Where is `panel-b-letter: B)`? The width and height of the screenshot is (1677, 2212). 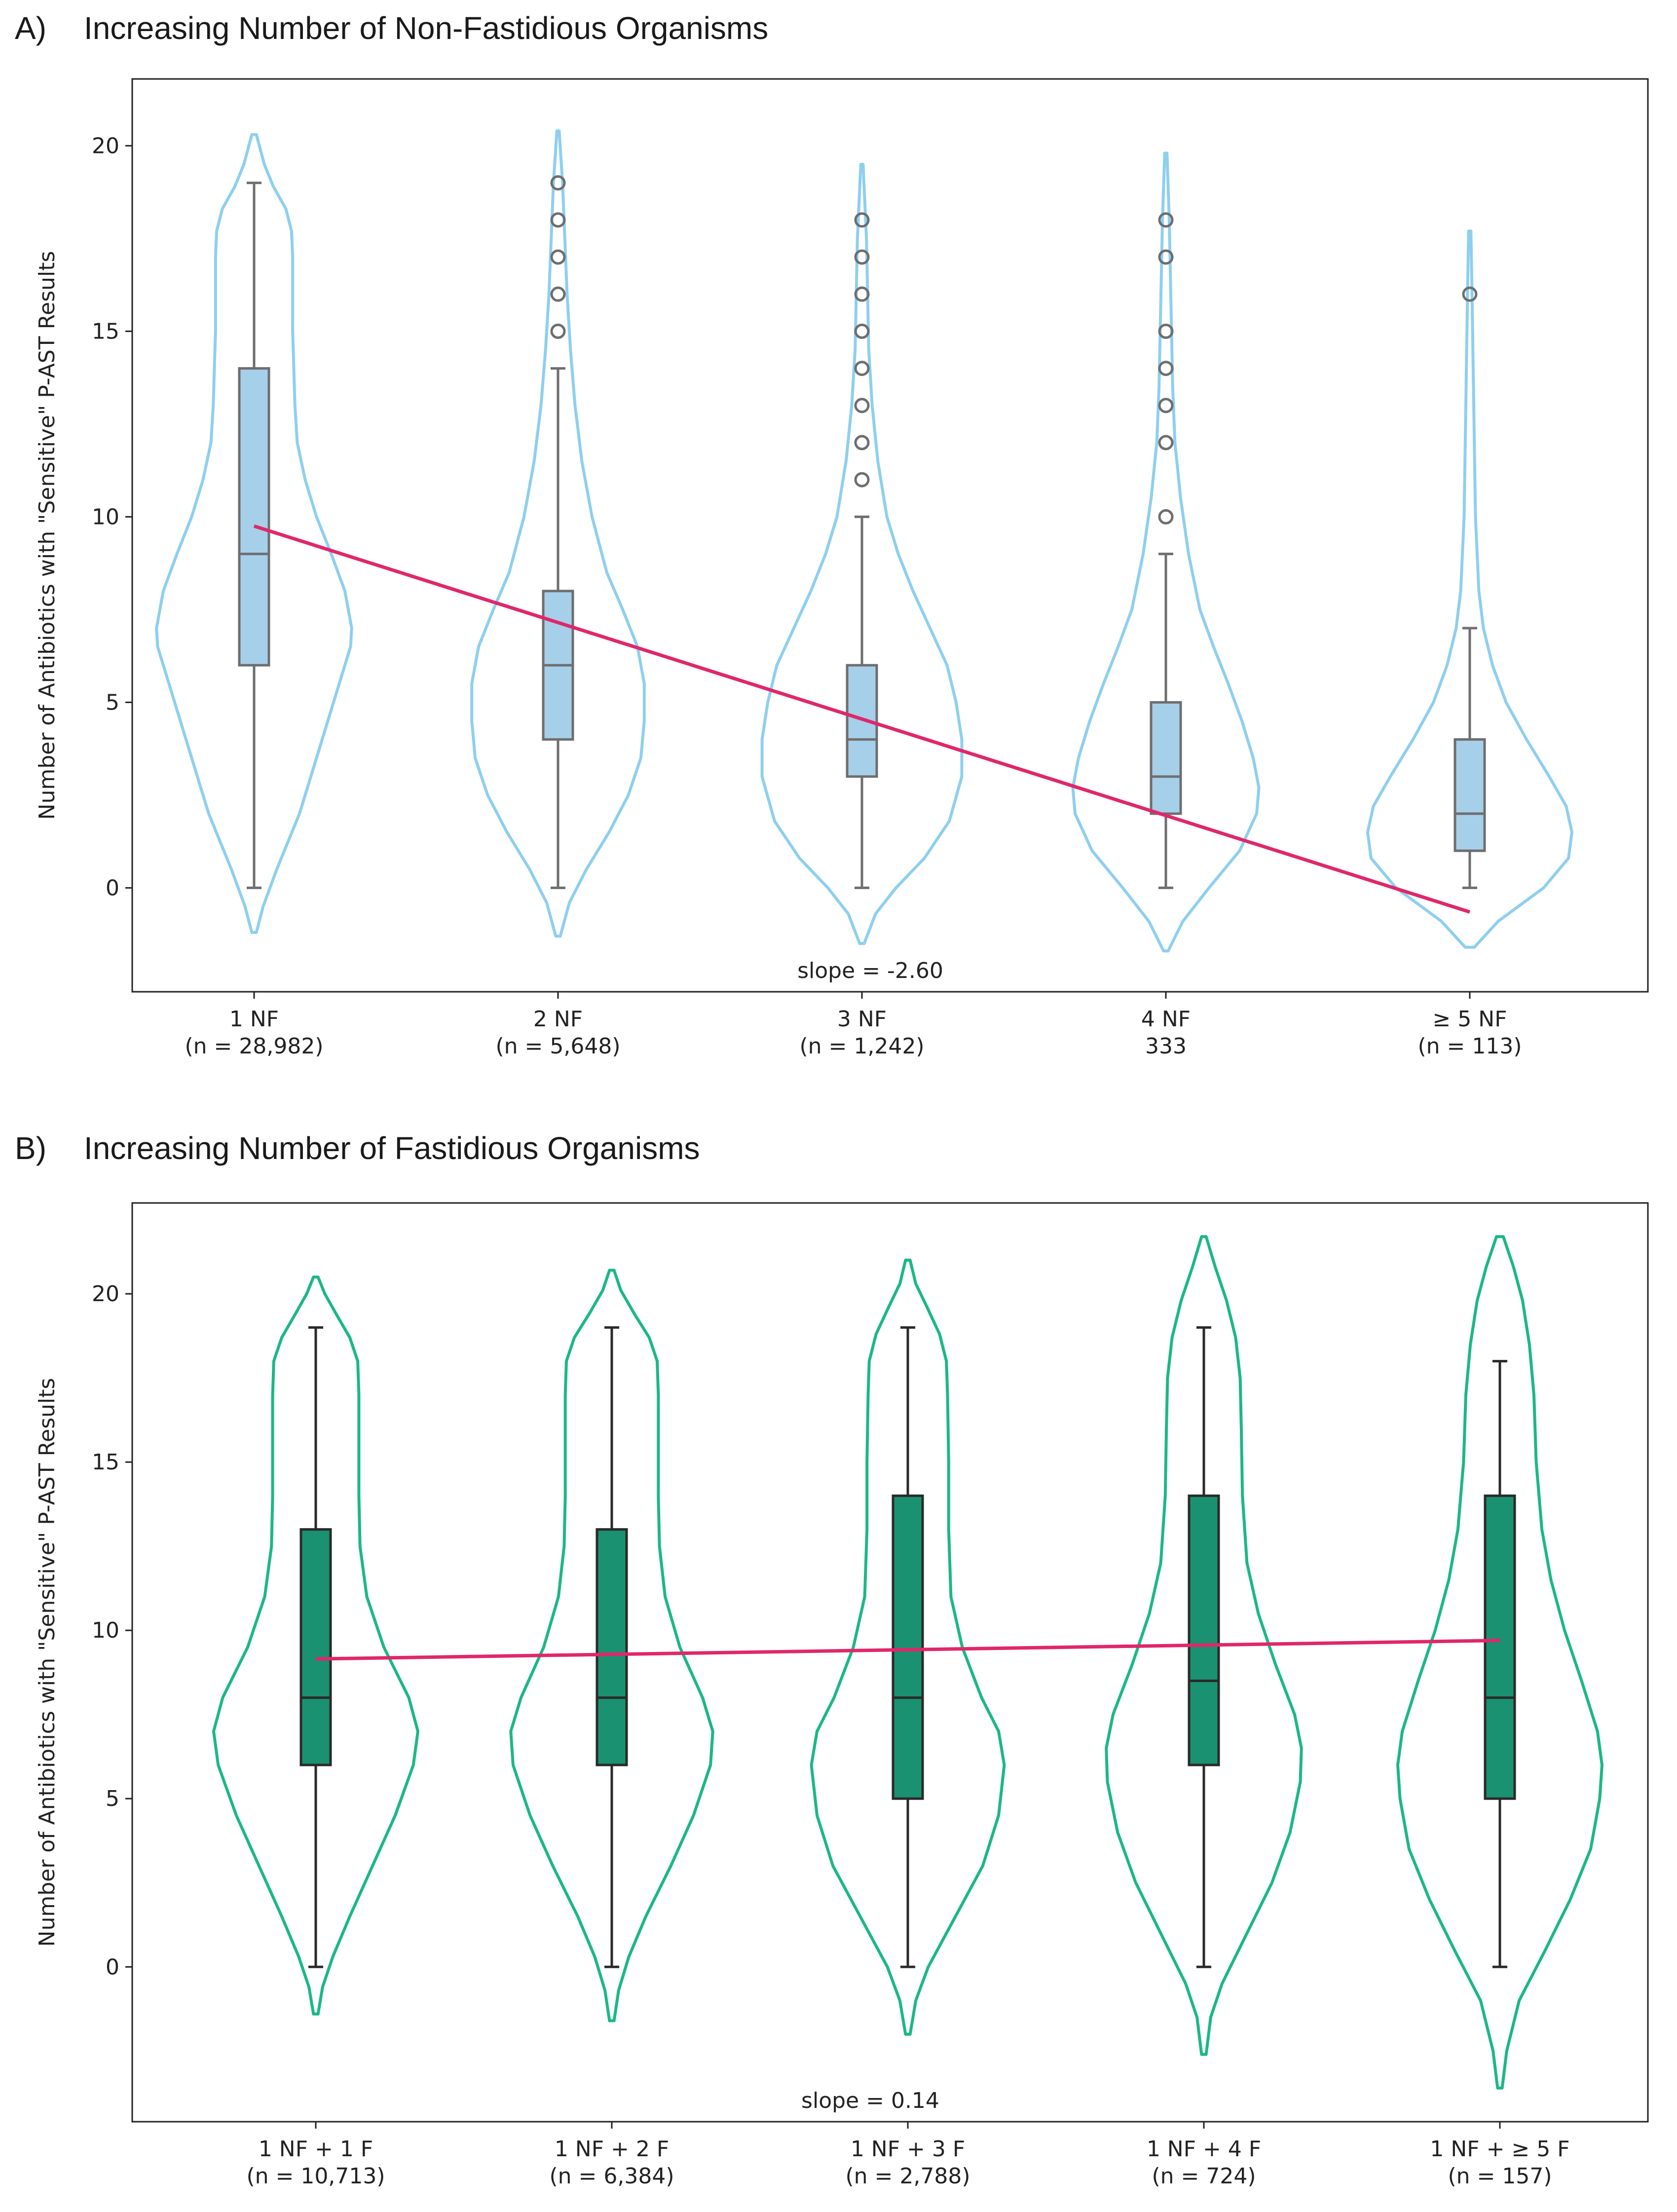 panel-b-letter: B) is located at coordinates (30, 1148).